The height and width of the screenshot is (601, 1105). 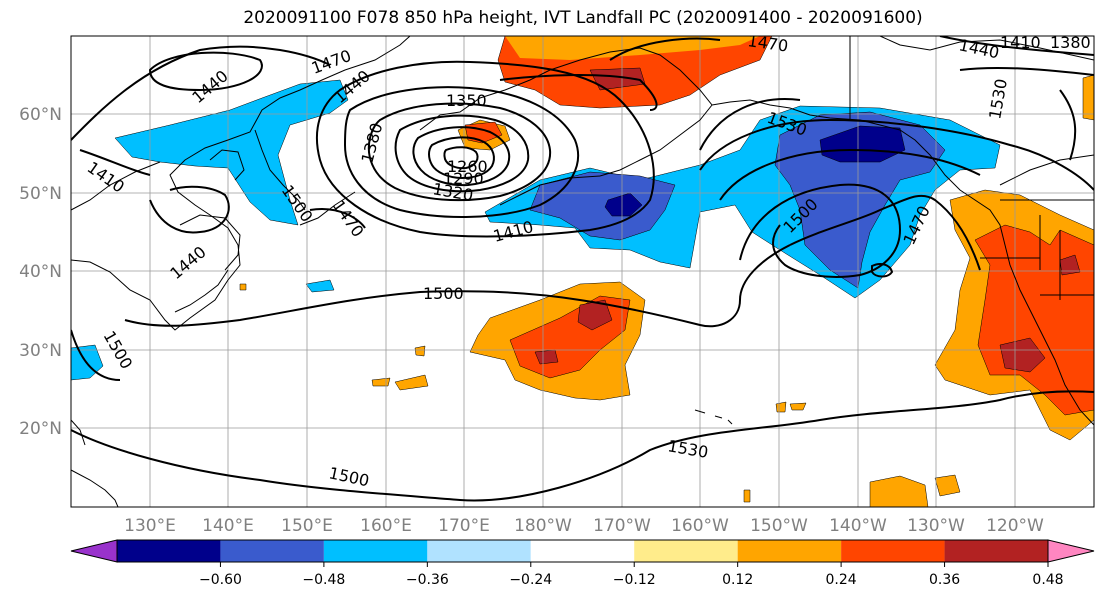 I want to click on colorbar-tick-label: −0.60, so click(x=220, y=580).